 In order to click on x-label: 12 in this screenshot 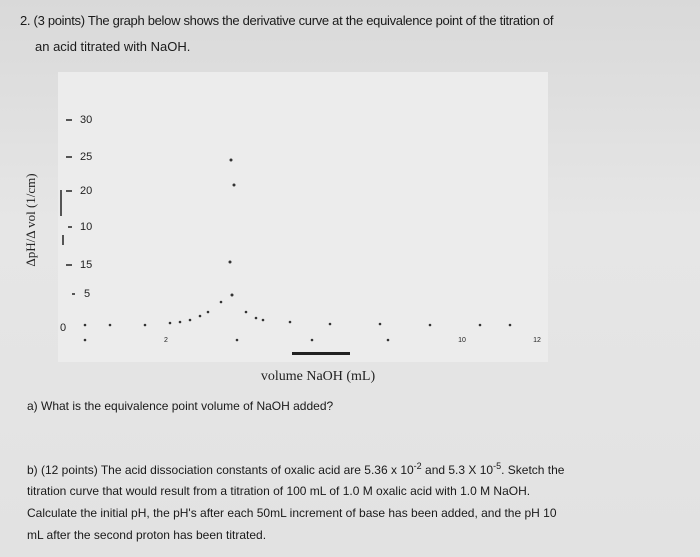, I will do `click(537, 340)`.